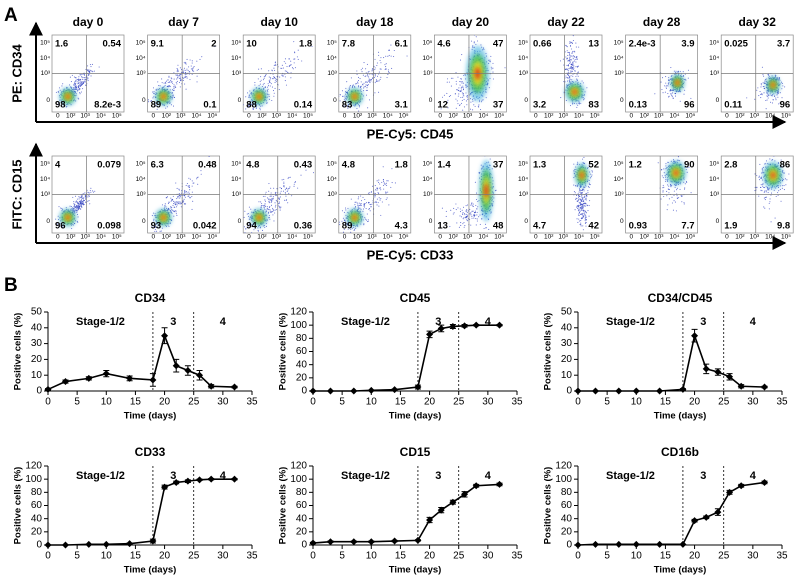 Image resolution: width=800 pixels, height=585 pixels. I want to click on flow-x-tick: 10², so click(358, 237).